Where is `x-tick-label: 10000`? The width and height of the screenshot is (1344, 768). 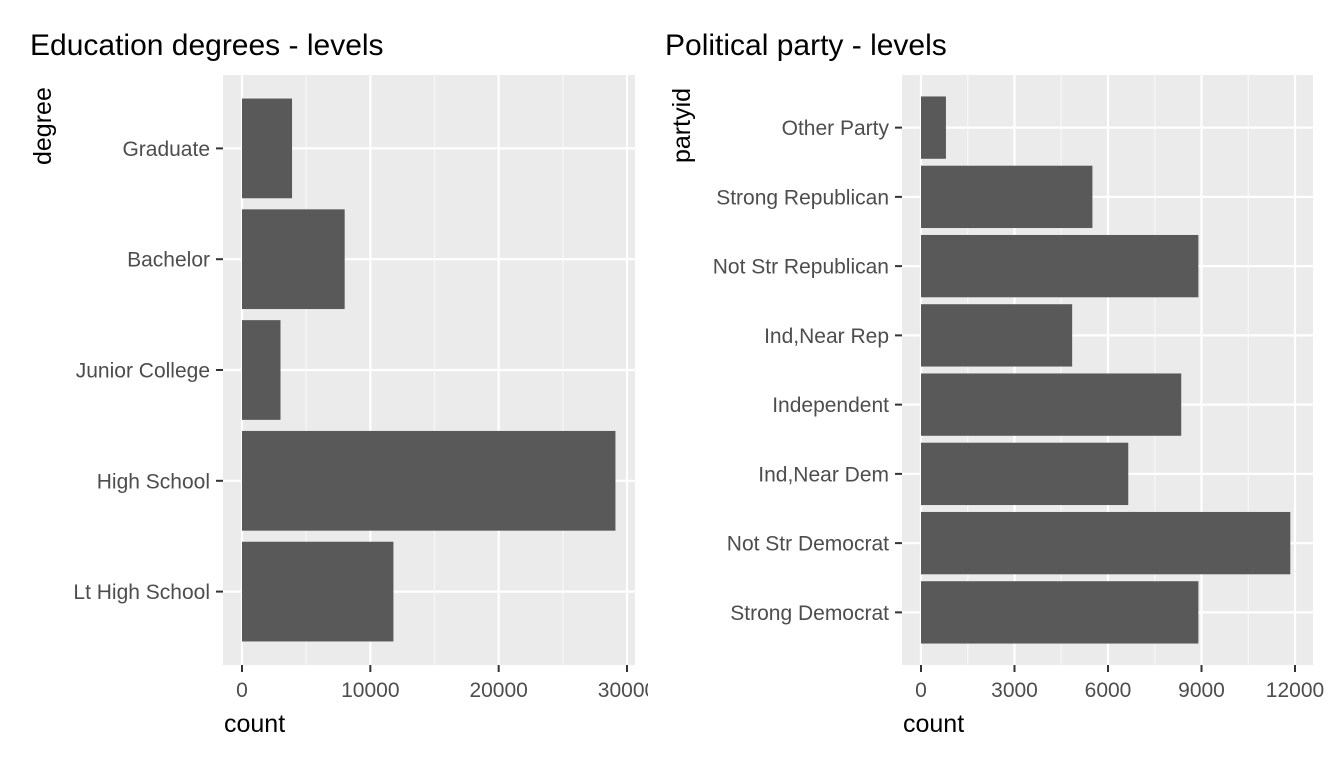
x-tick-label: 10000 is located at coordinates (370, 690).